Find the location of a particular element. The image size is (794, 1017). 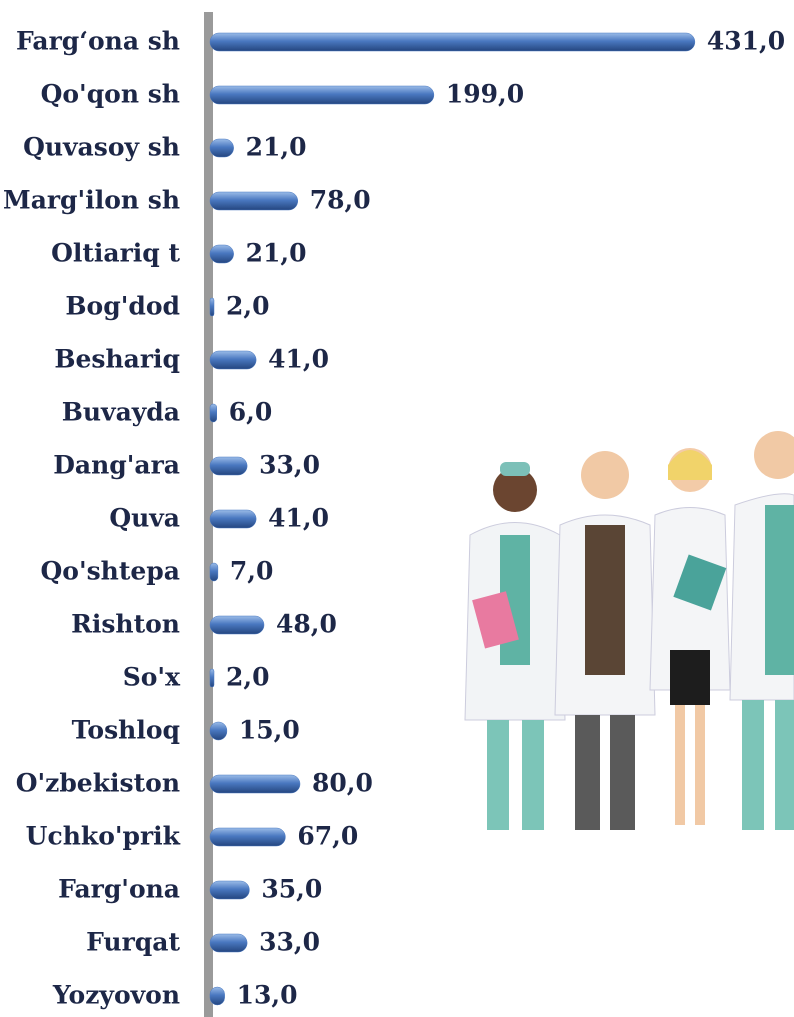

value-label: 80,0 is located at coordinates (342, 783).